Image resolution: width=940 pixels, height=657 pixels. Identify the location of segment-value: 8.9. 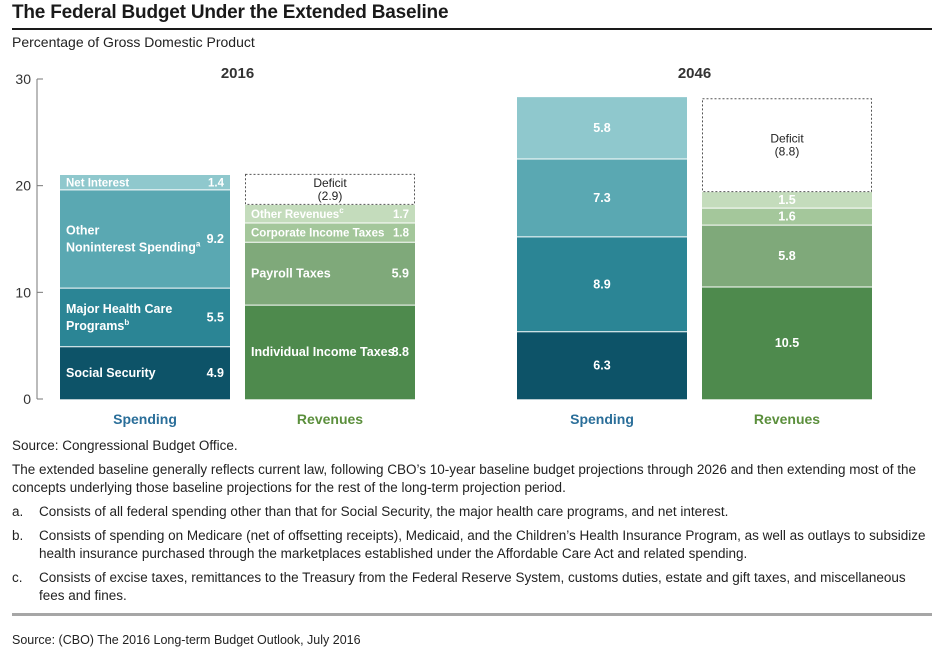
(601, 284).